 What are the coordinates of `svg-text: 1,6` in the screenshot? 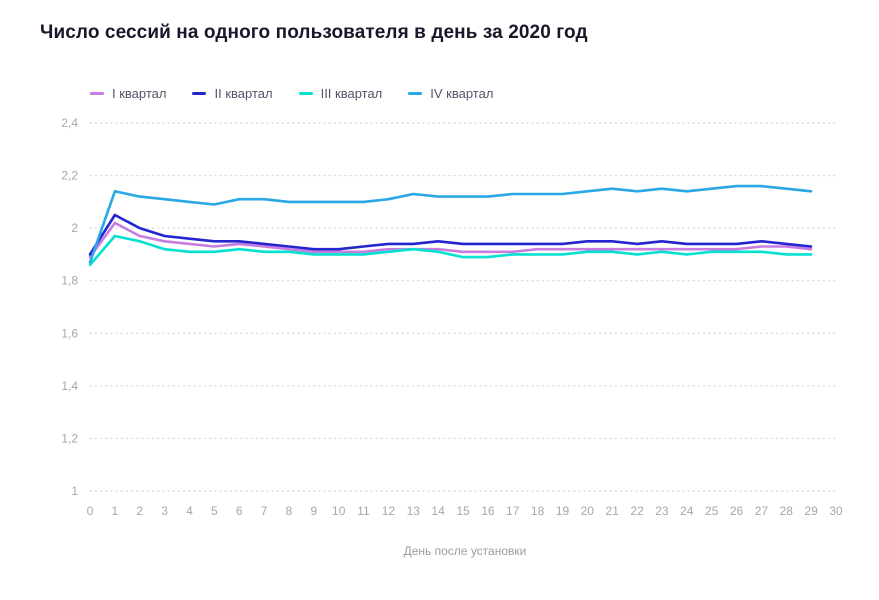 It's located at (69, 333).